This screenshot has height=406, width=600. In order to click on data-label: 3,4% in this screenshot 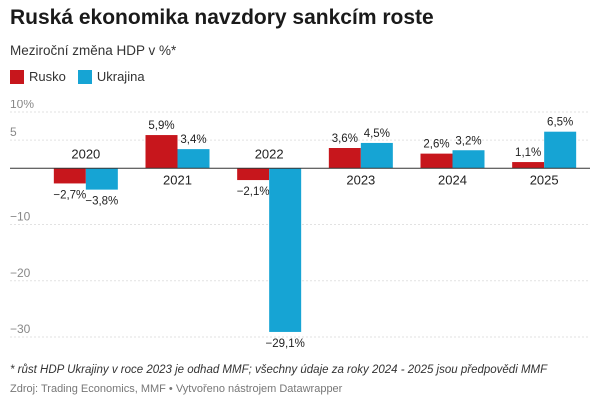, I will do `click(193, 140)`.